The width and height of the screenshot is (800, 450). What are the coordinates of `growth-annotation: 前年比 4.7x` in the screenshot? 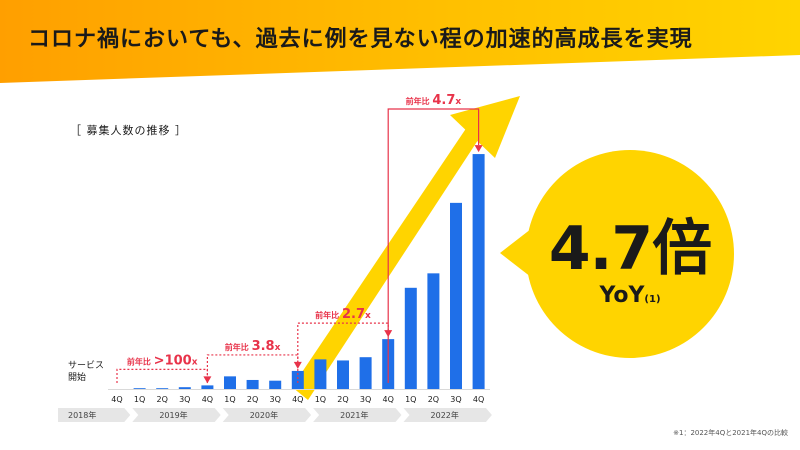 It's located at (434, 100).